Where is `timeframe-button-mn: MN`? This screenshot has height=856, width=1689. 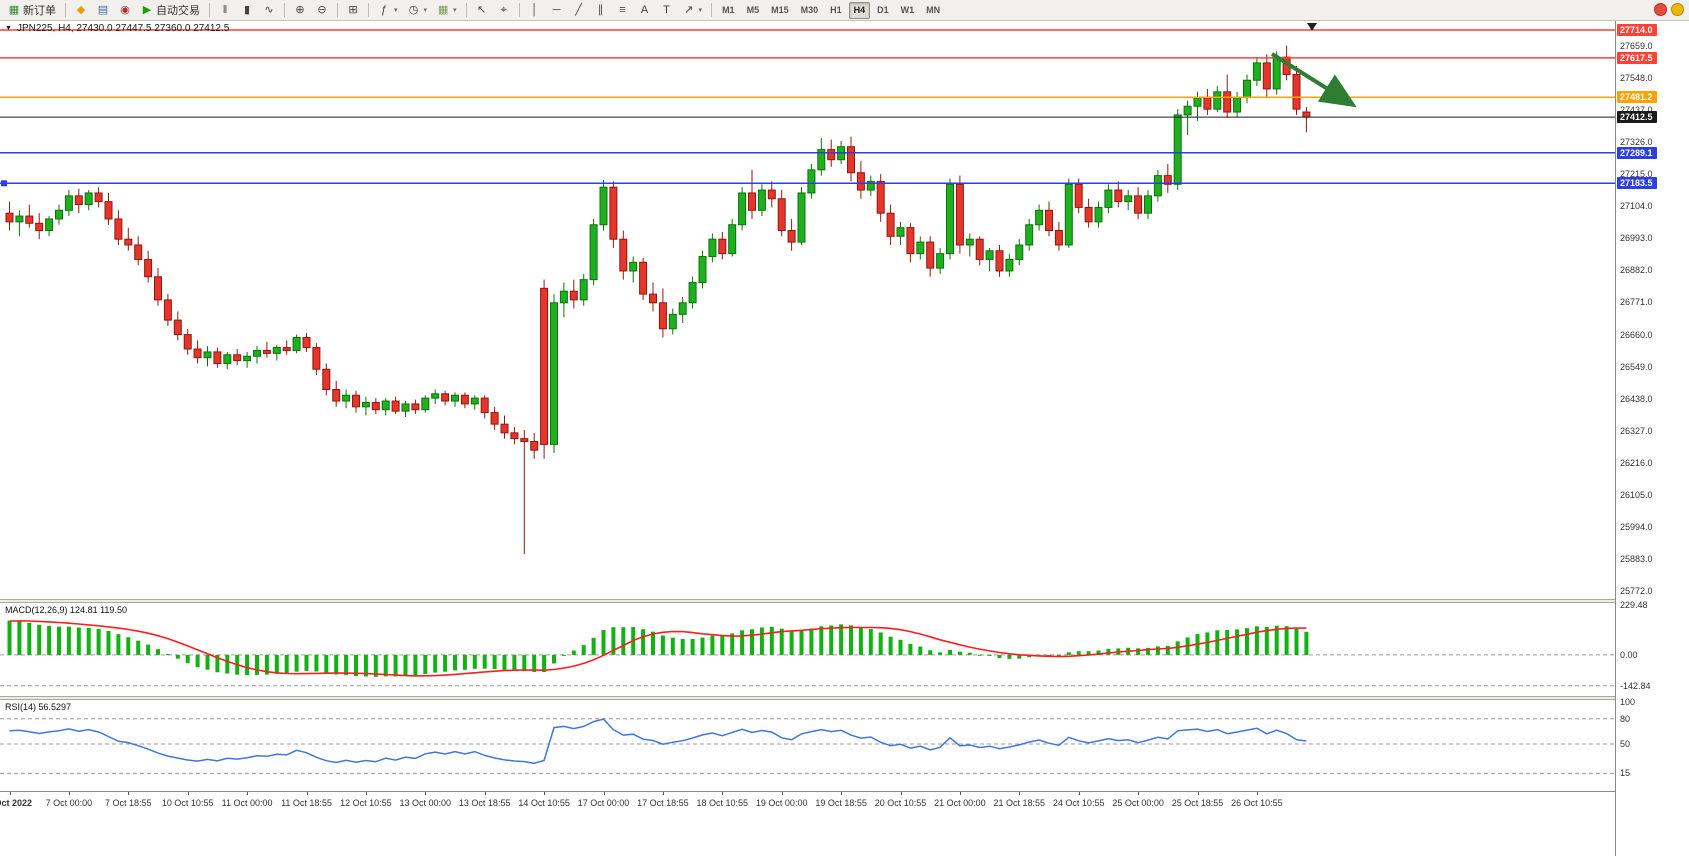 timeframe-button-mn: MN is located at coordinates (933, 10).